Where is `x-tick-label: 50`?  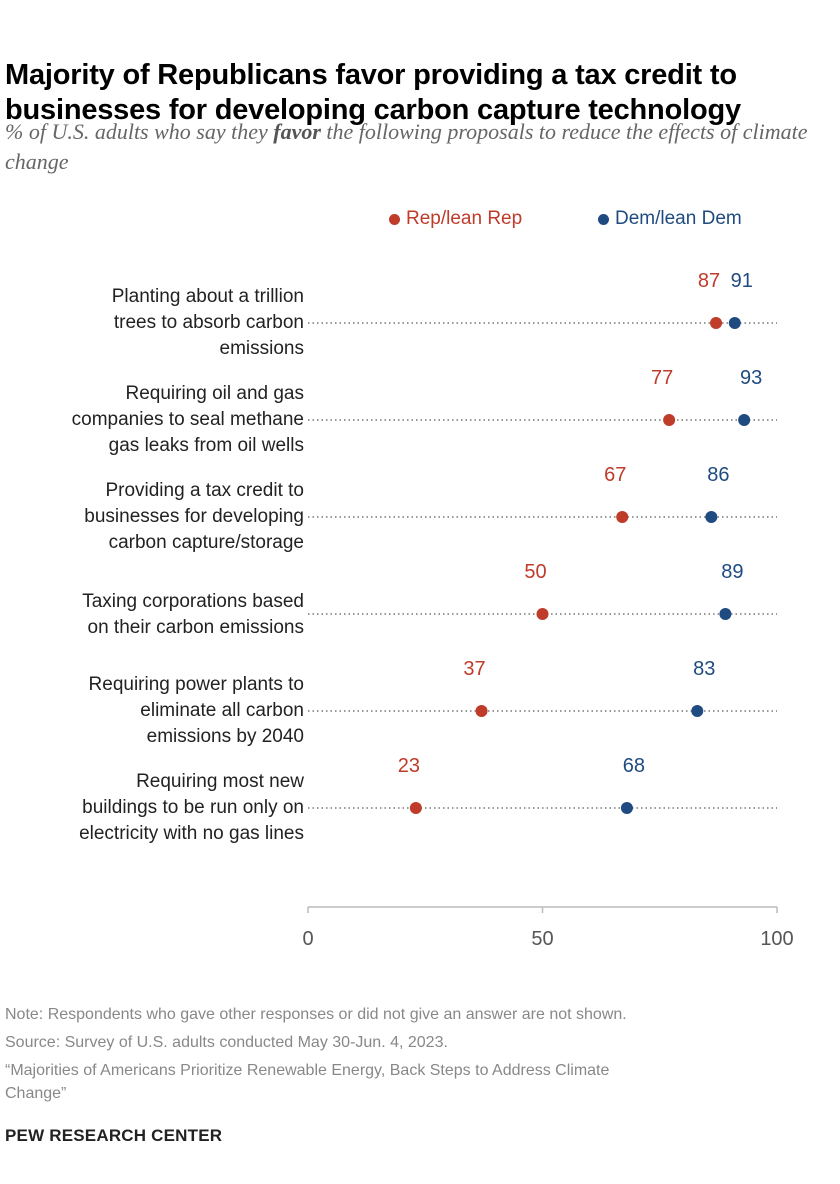
x-tick-label: 50 is located at coordinates (542, 939).